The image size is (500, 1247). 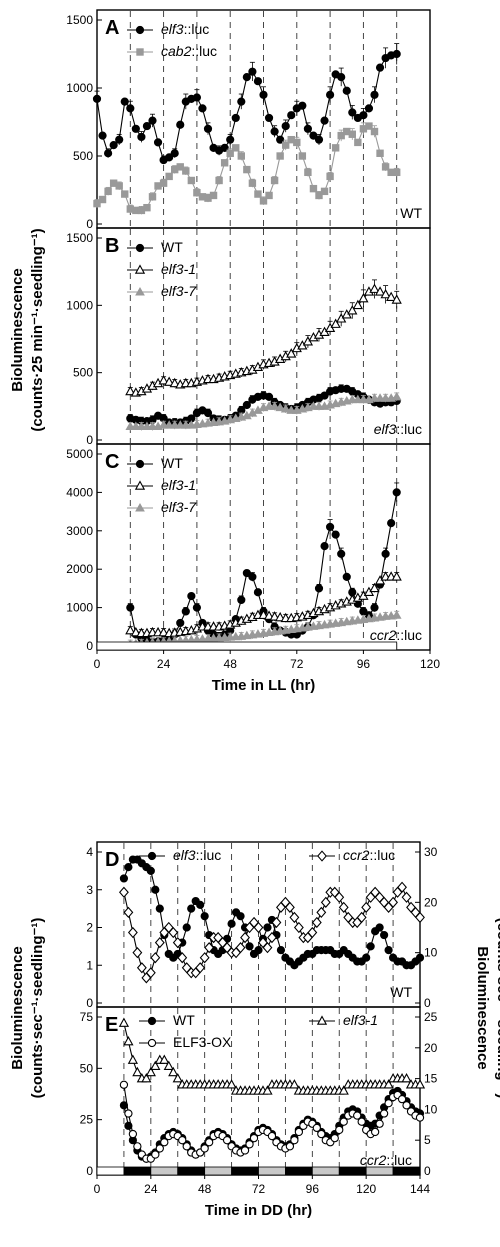 I want to click on x-tick-label: 120, so click(x=430, y=664).